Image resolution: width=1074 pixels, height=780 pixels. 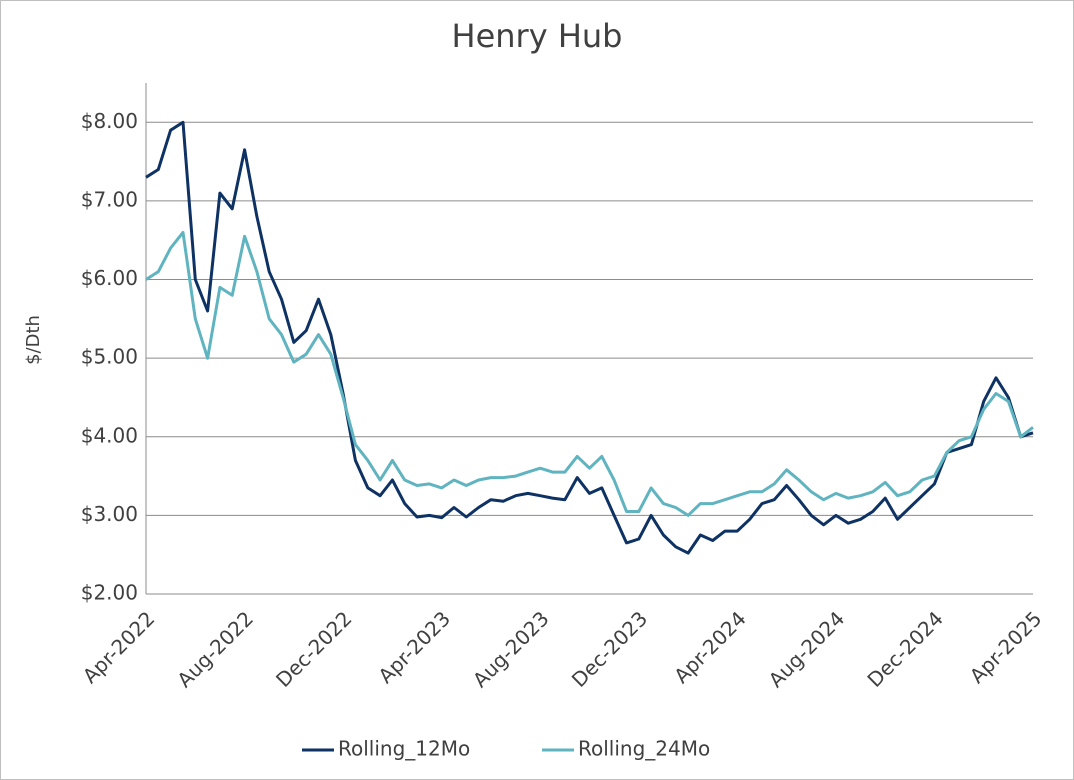 I want to click on y-tick-label: $8.00, so click(x=109, y=121).